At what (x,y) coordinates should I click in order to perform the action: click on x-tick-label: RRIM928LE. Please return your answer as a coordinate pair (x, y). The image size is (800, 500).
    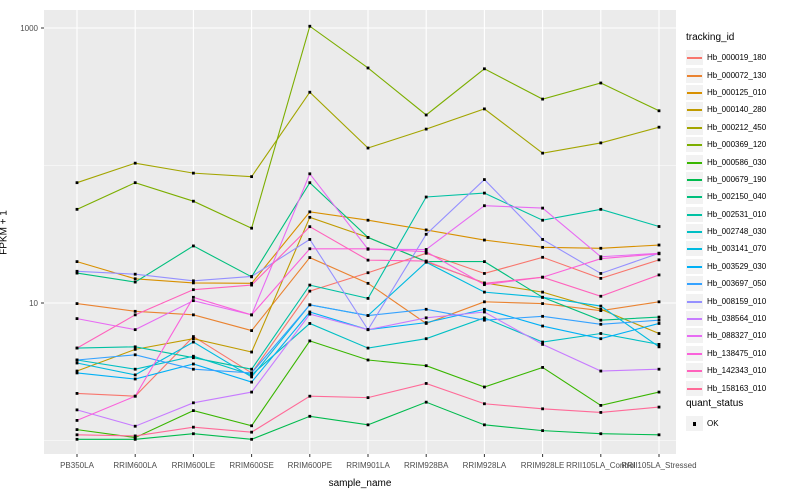
    Looking at the image, I should click on (543, 465).